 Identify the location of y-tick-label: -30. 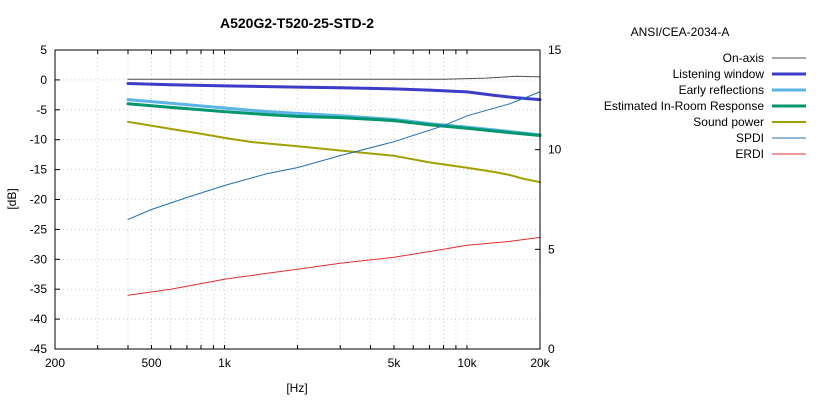
(39, 259).